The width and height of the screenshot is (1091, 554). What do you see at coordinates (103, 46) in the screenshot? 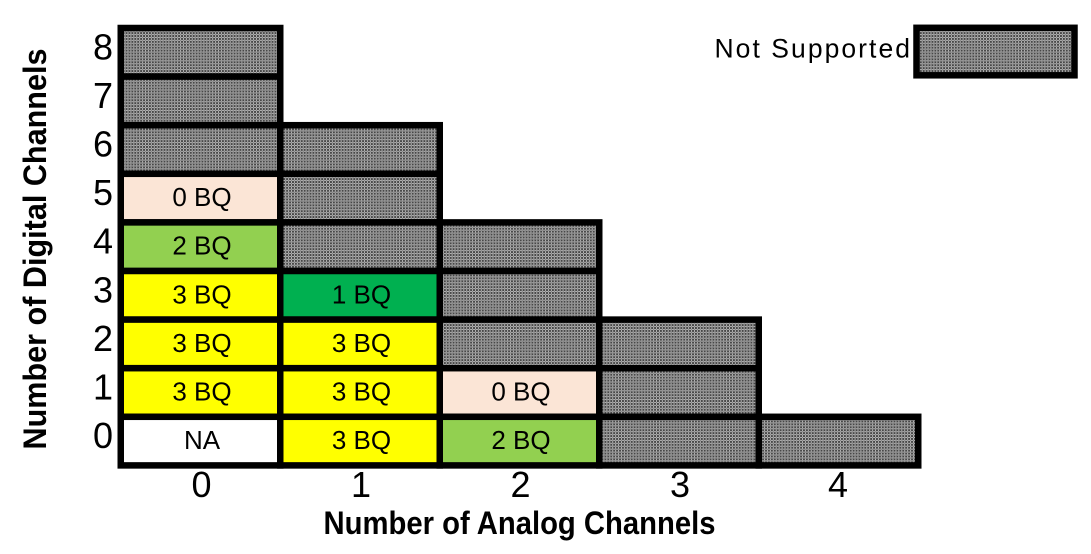
I see `svg-text: 8` at bounding box center [103, 46].